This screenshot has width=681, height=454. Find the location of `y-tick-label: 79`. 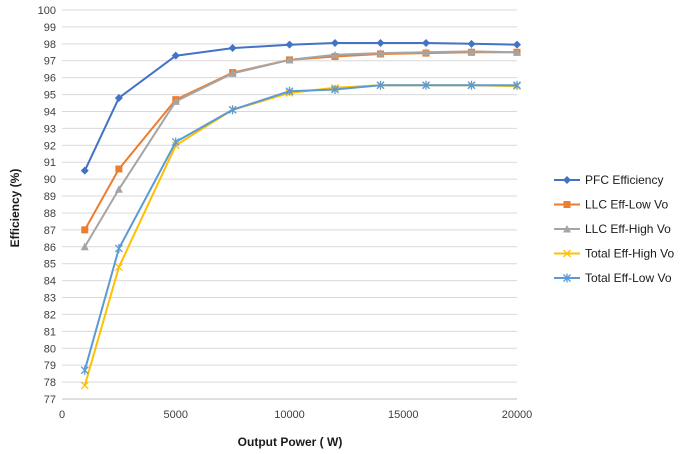

y-tick-label: 79 is located at coordinates (50, 366).